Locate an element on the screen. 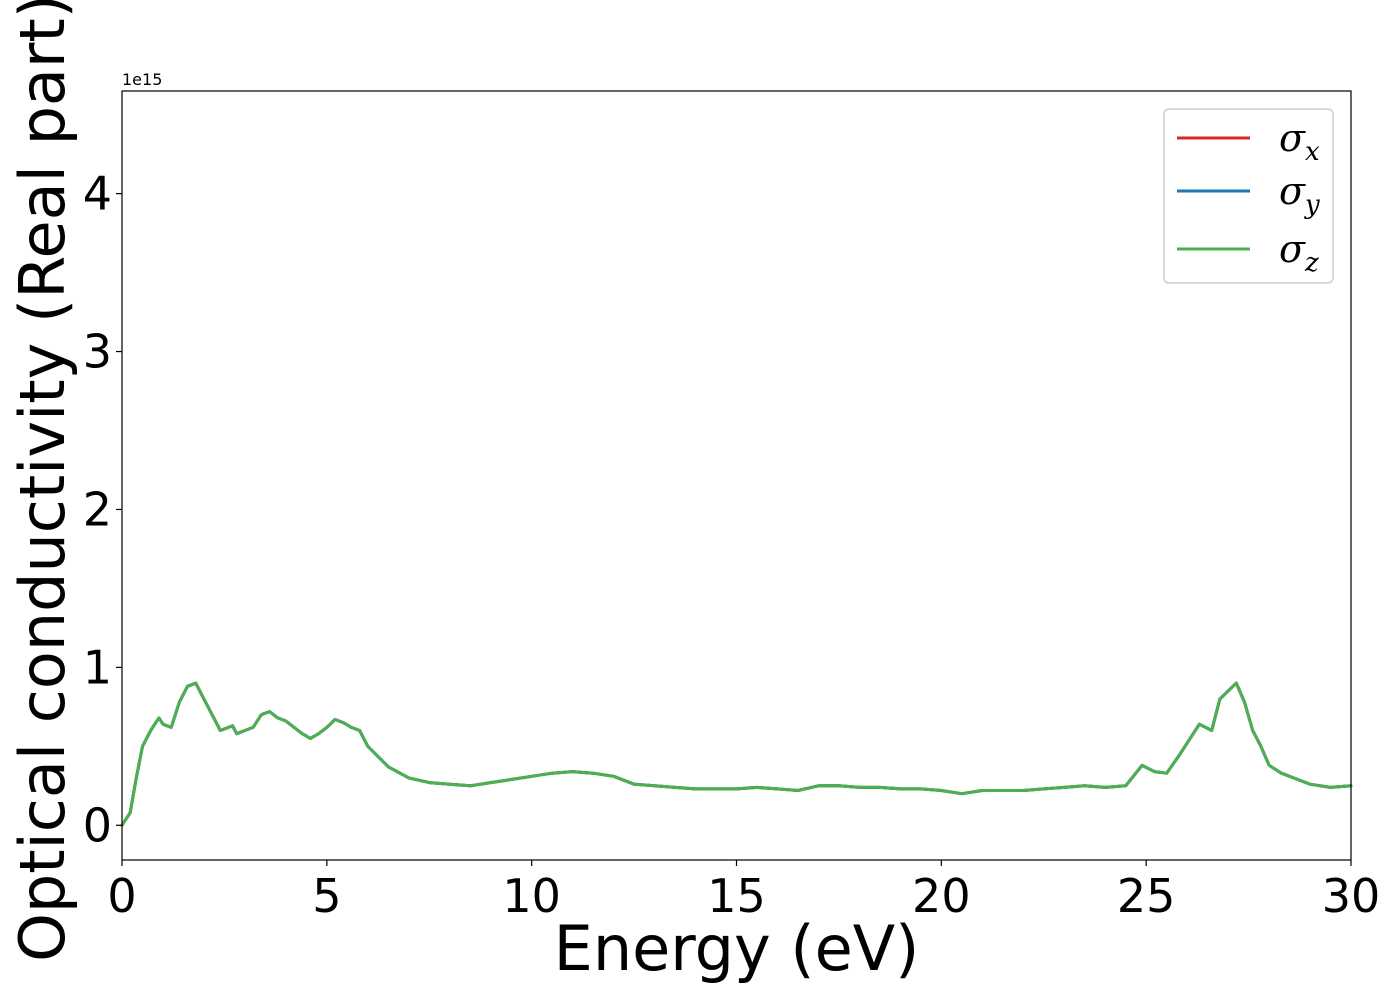  legend-label-z: σz is located at coordinates (1299, 252).